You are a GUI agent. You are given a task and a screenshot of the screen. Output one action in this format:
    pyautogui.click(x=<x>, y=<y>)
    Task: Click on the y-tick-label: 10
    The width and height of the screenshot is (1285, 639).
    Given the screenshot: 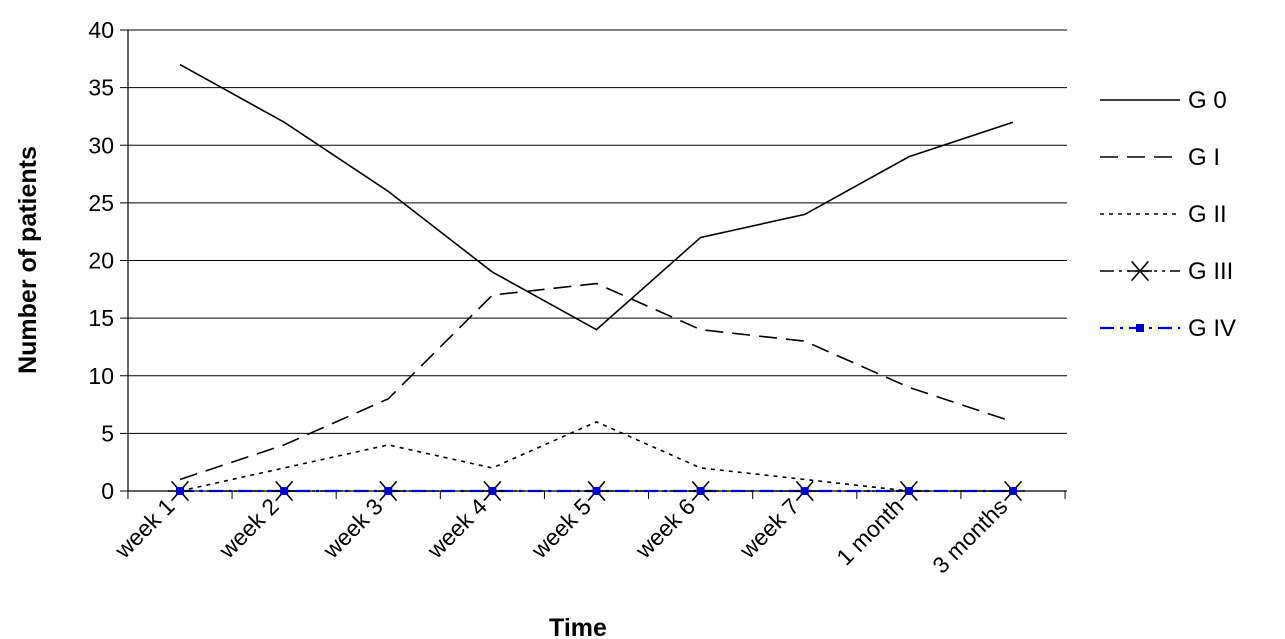 What is the action you would take?
    pyautogui.click(x=101, y=376)
    